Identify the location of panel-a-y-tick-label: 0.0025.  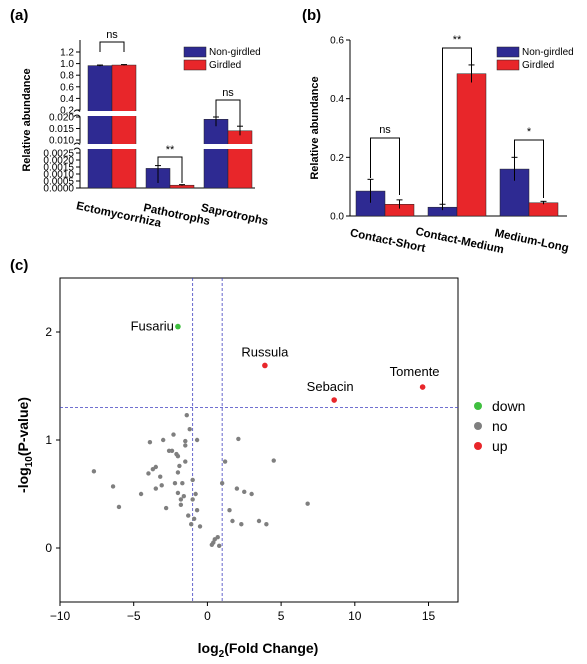
(58, 154).